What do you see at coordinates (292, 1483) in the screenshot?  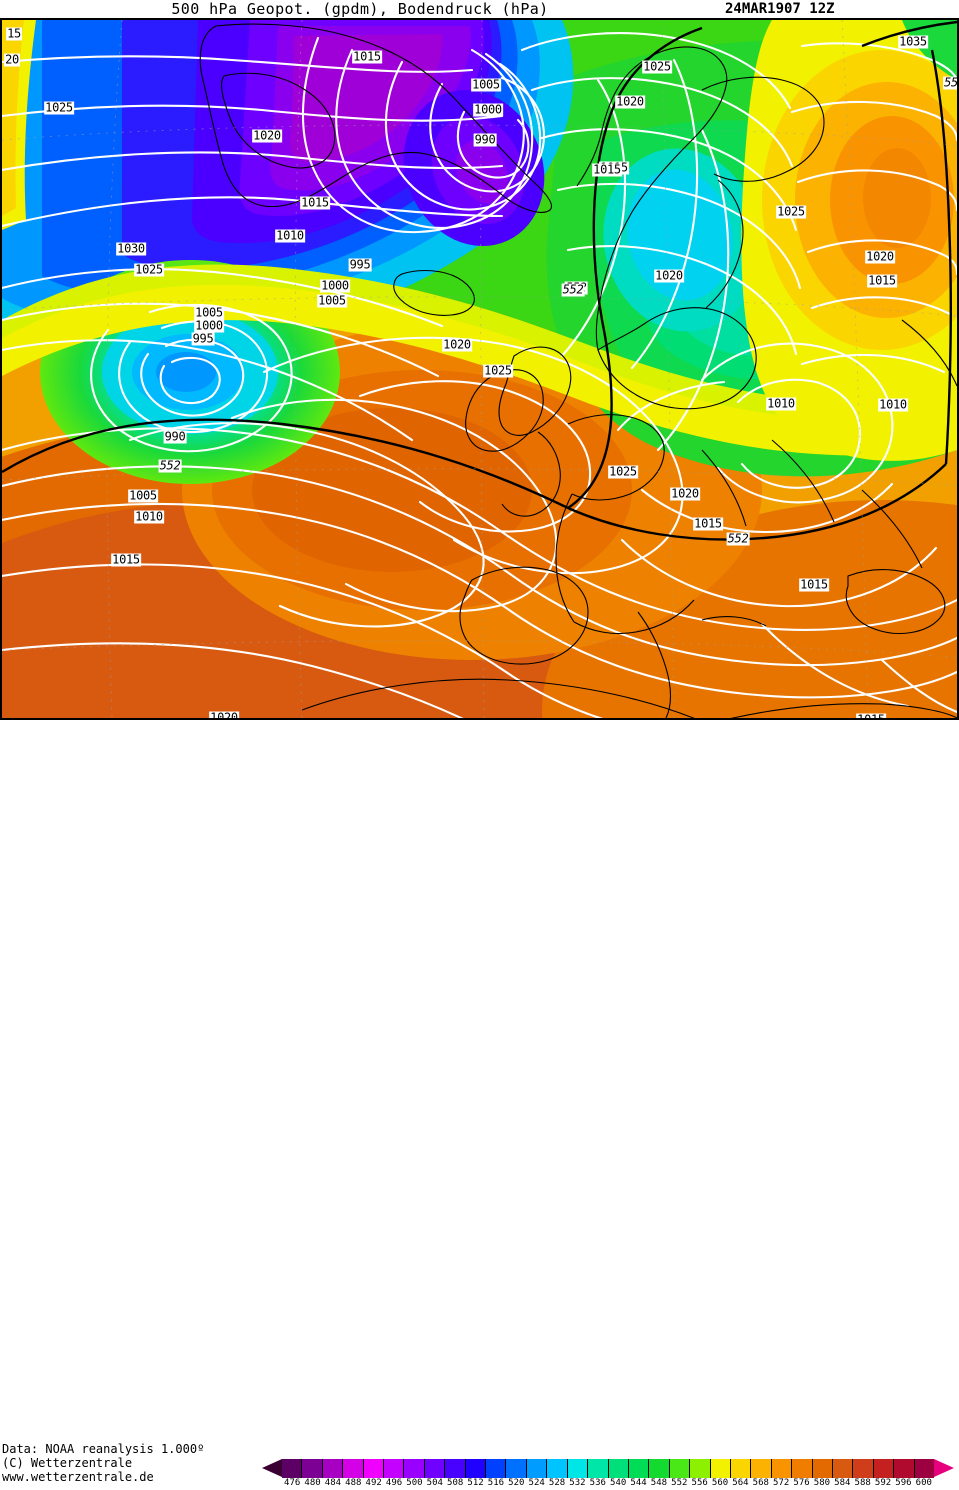 I see `colorbar-tick: 476` at bounding box center [292, 1483].